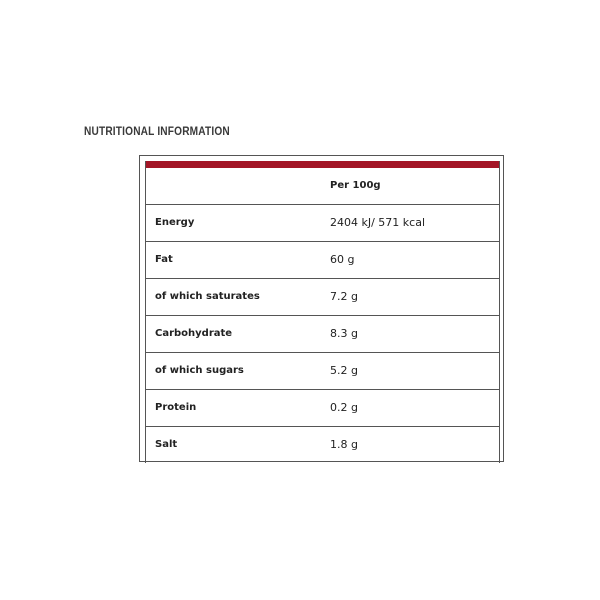  Describe the element at coordinates (342, 259) in the screenshot. I see `row-value: 60 g` at that location.